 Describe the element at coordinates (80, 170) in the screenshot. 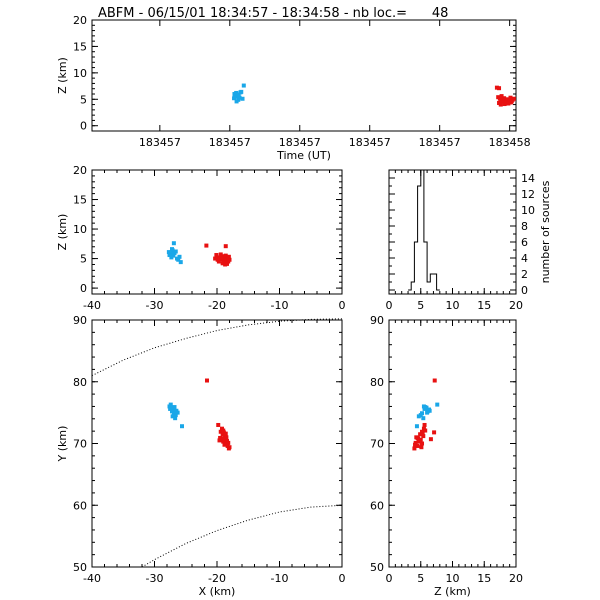

I see `y-tick-label: 20` at that location.